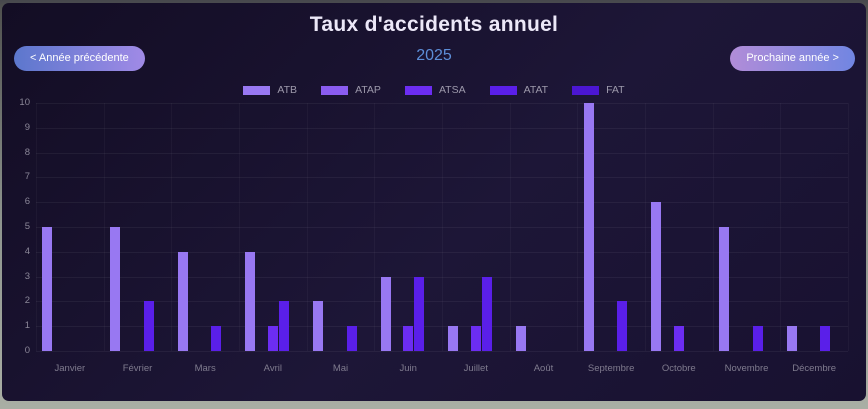 The height and width of the screenshot is (409, 868). I want to click on y-axis-tick-label: 10, so click(24, 102).